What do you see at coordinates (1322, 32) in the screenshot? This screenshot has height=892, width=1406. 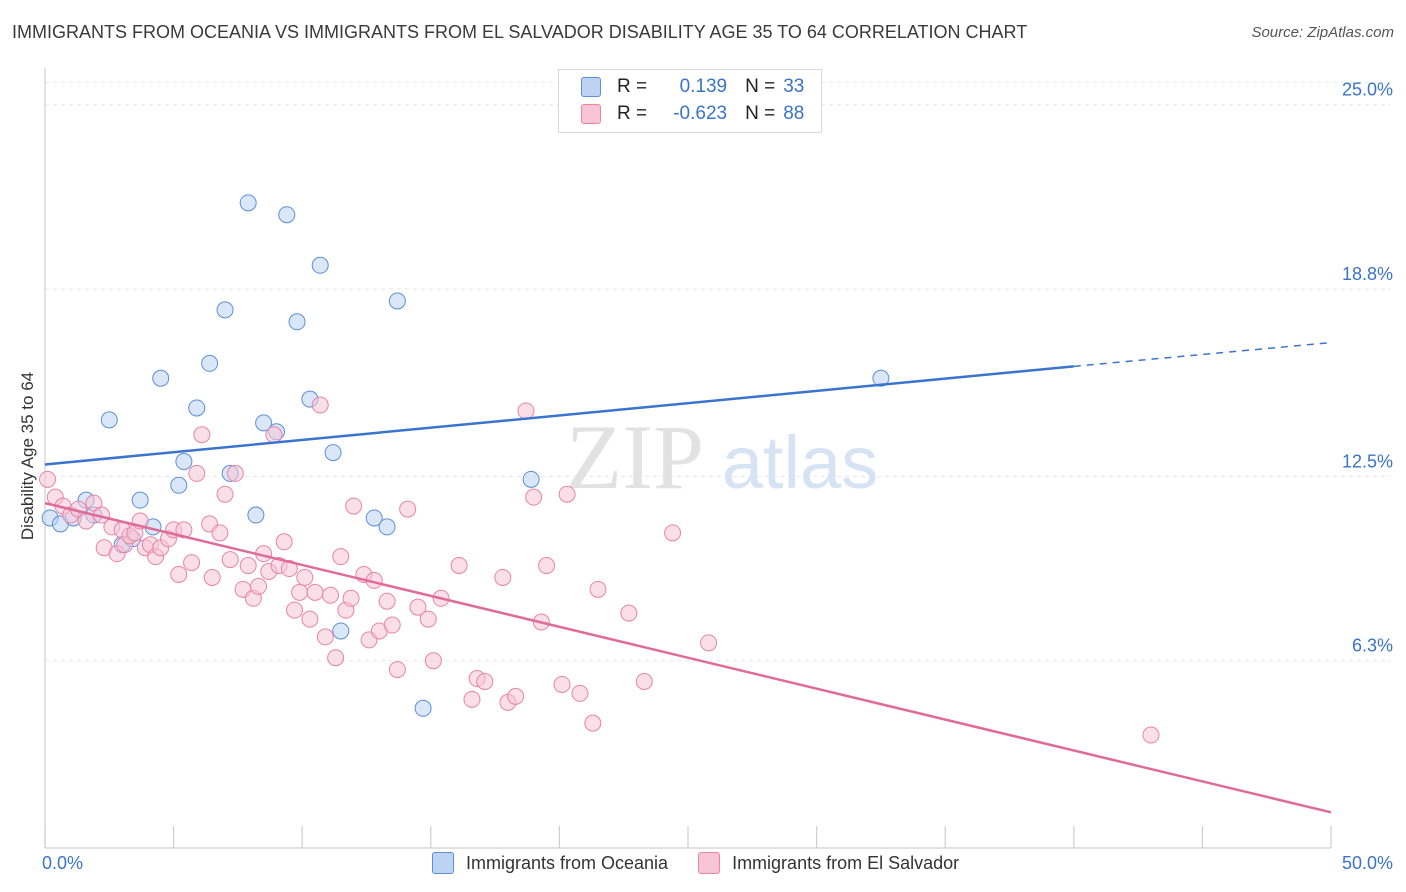 I see `source-label: Source: ZipAtlas.com` at bounding box center [1322, 32].